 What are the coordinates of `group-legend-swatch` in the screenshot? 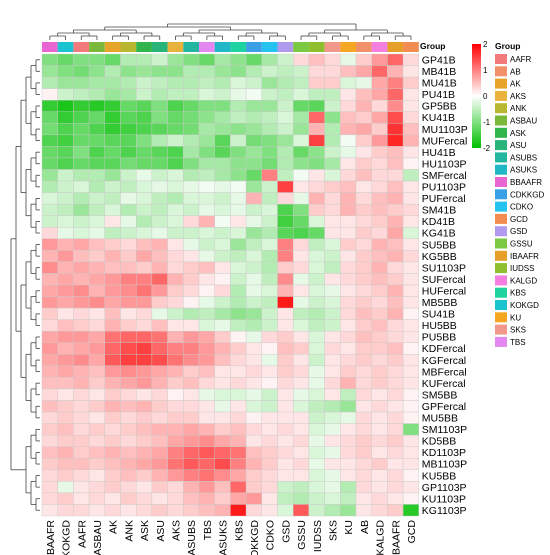 It's located at (501, 120).